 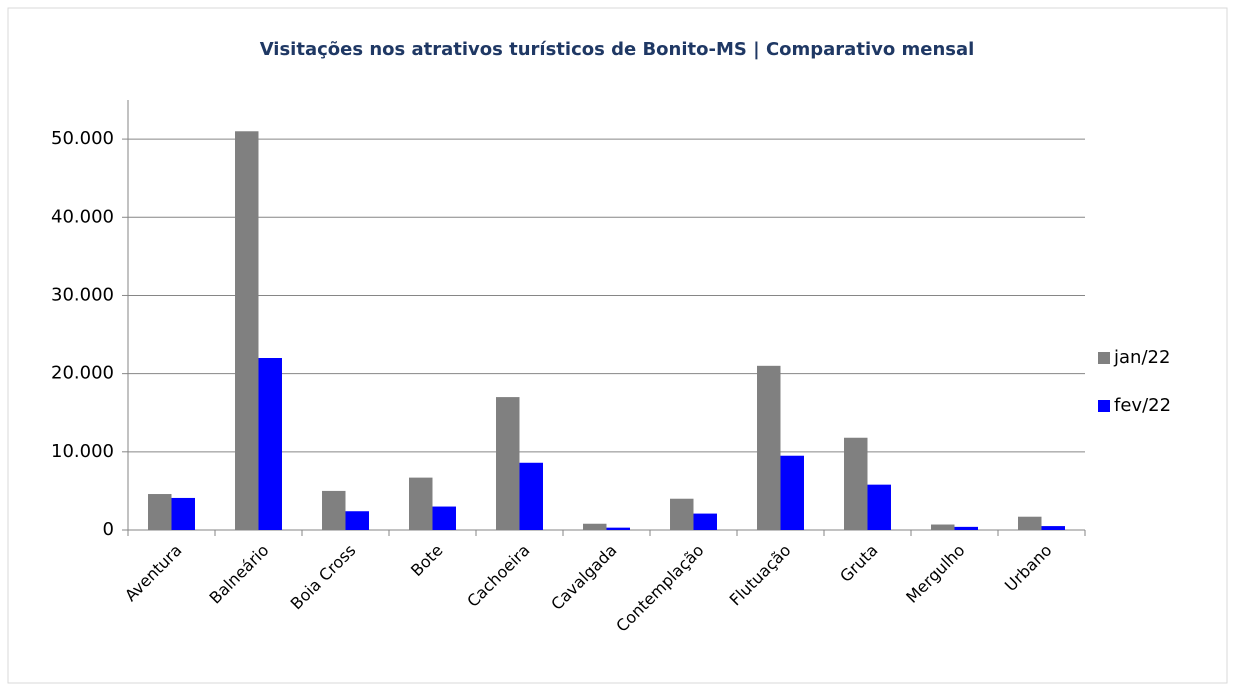 I want to click on legend-label: fev/22, so click(x=1142, y=405).